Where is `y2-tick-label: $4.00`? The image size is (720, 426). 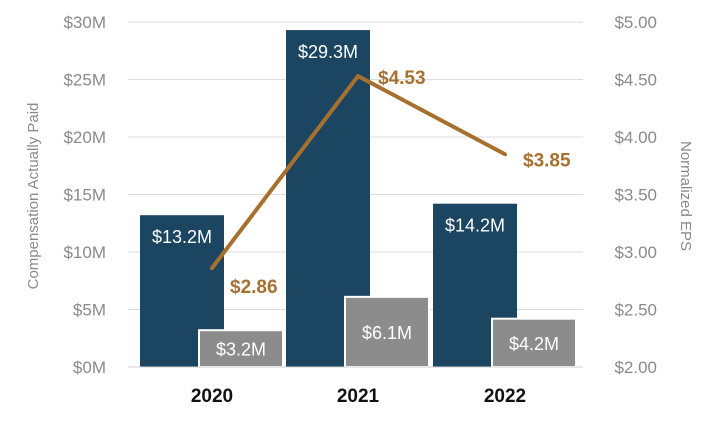 y2-tick-label: $4.00 is located at coordinates (635, 137).